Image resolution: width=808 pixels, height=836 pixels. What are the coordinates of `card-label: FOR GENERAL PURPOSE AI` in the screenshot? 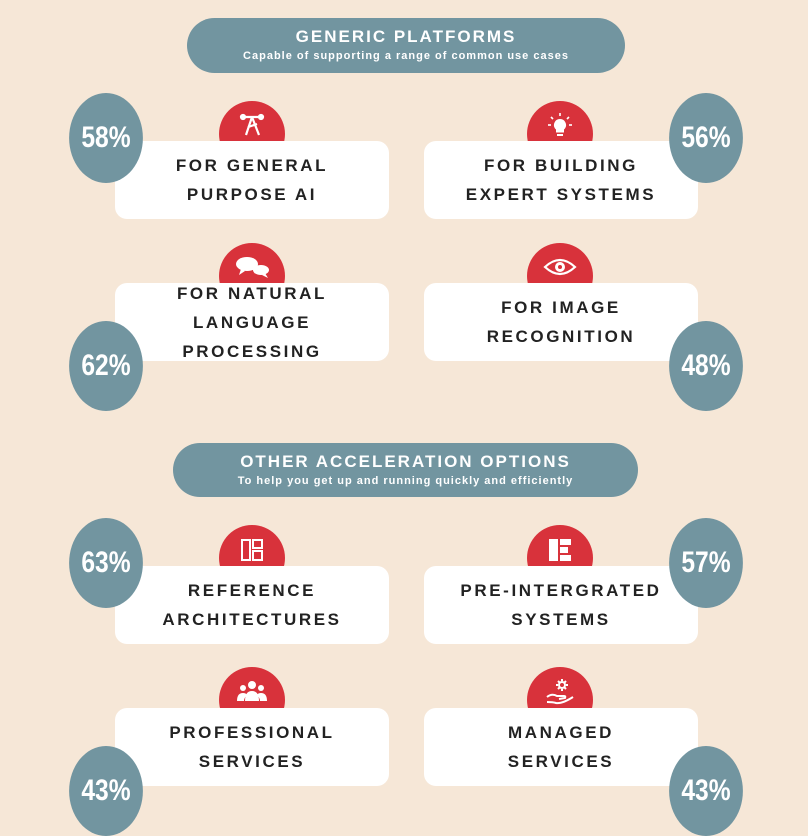 It's located at (252, 180).